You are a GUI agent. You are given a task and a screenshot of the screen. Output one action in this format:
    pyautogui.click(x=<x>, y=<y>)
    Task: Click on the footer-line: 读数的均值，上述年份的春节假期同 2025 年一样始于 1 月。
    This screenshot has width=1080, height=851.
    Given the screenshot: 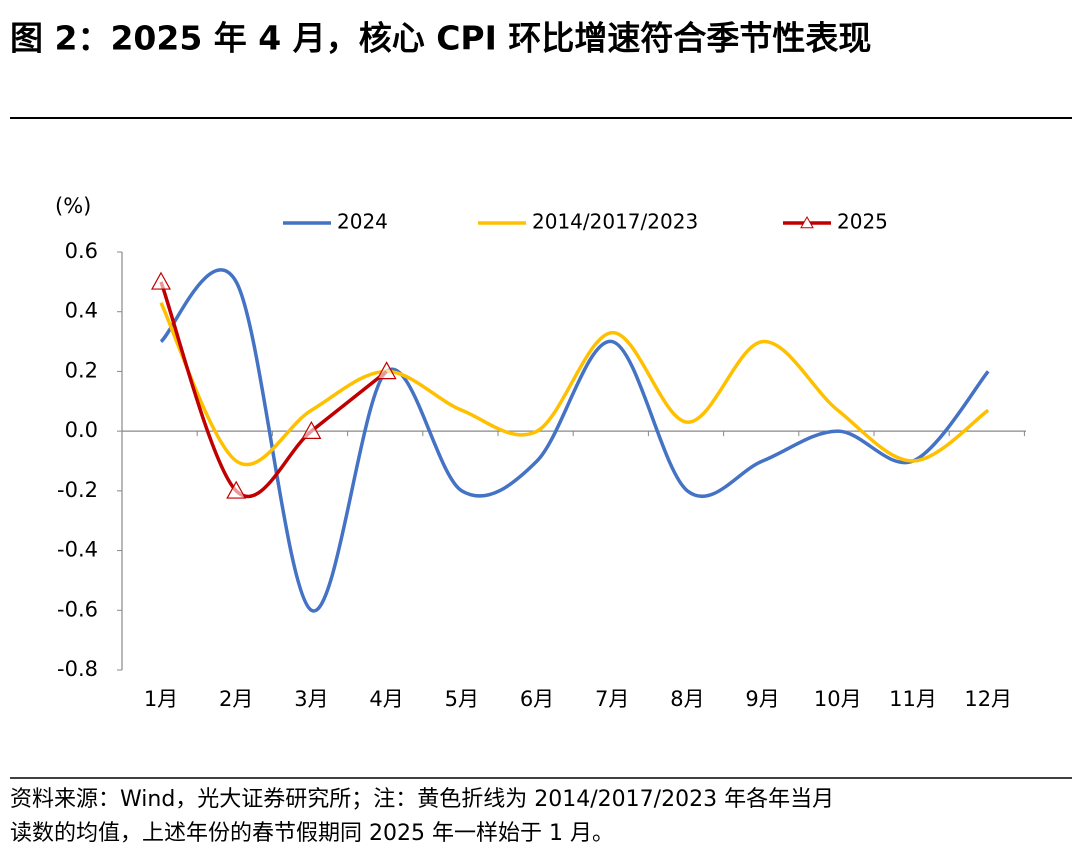 What is the action you would take?
    pyautogui.click(x=312, y=833)
    